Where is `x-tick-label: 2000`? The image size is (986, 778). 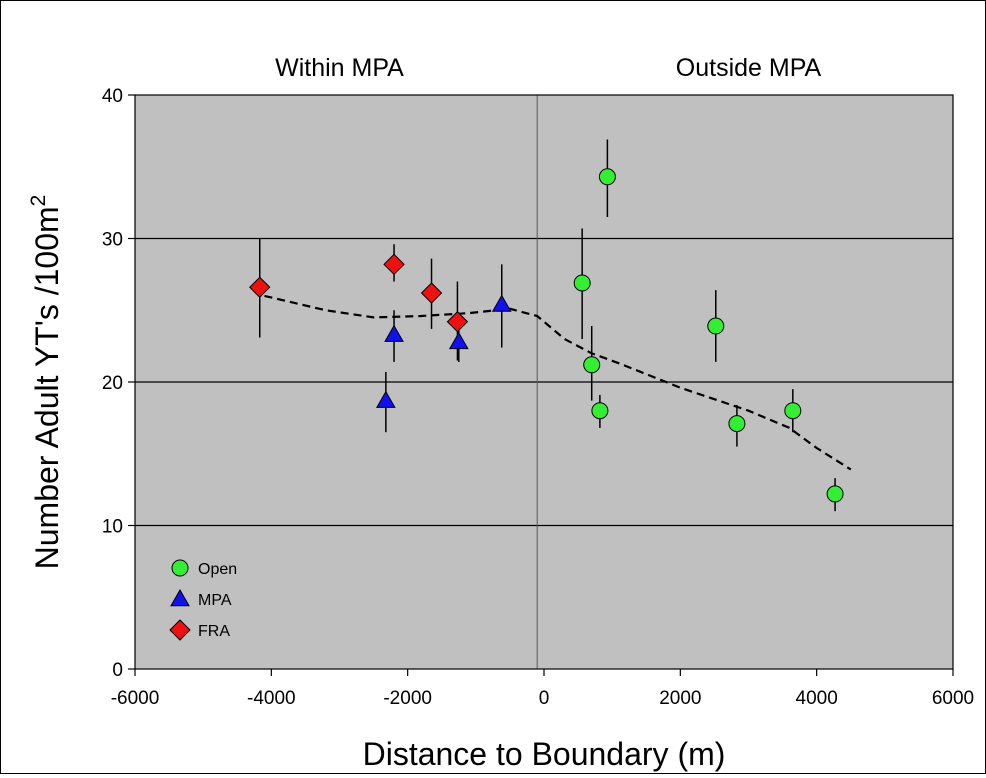 x-tick-label: 2000 is located at coordinates (680, 698).